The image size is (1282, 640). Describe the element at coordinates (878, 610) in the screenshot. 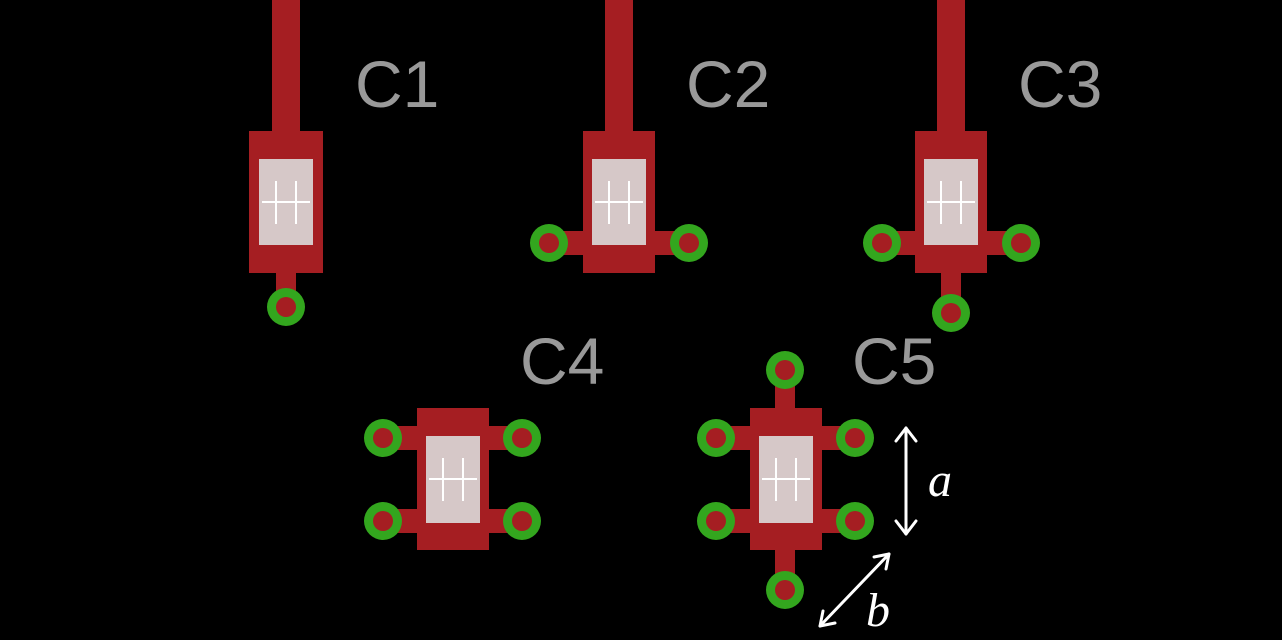

I see `dimension-b-label: b` at that location.